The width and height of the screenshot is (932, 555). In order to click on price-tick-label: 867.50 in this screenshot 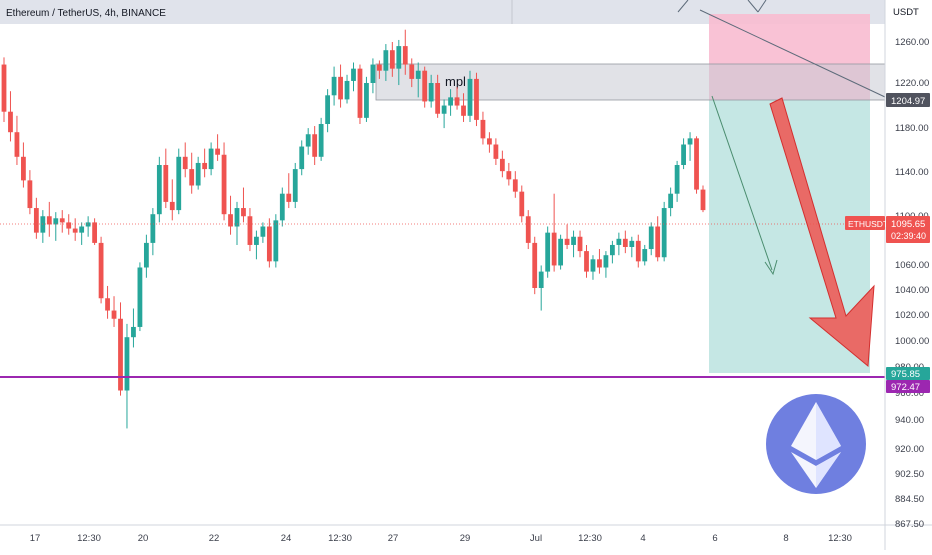, I will do `click(909, 524)`.